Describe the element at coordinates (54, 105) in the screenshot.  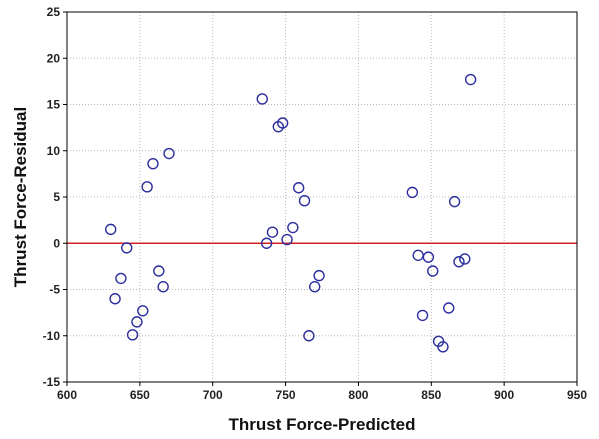
I see `y-tick-label: 15` at that location.